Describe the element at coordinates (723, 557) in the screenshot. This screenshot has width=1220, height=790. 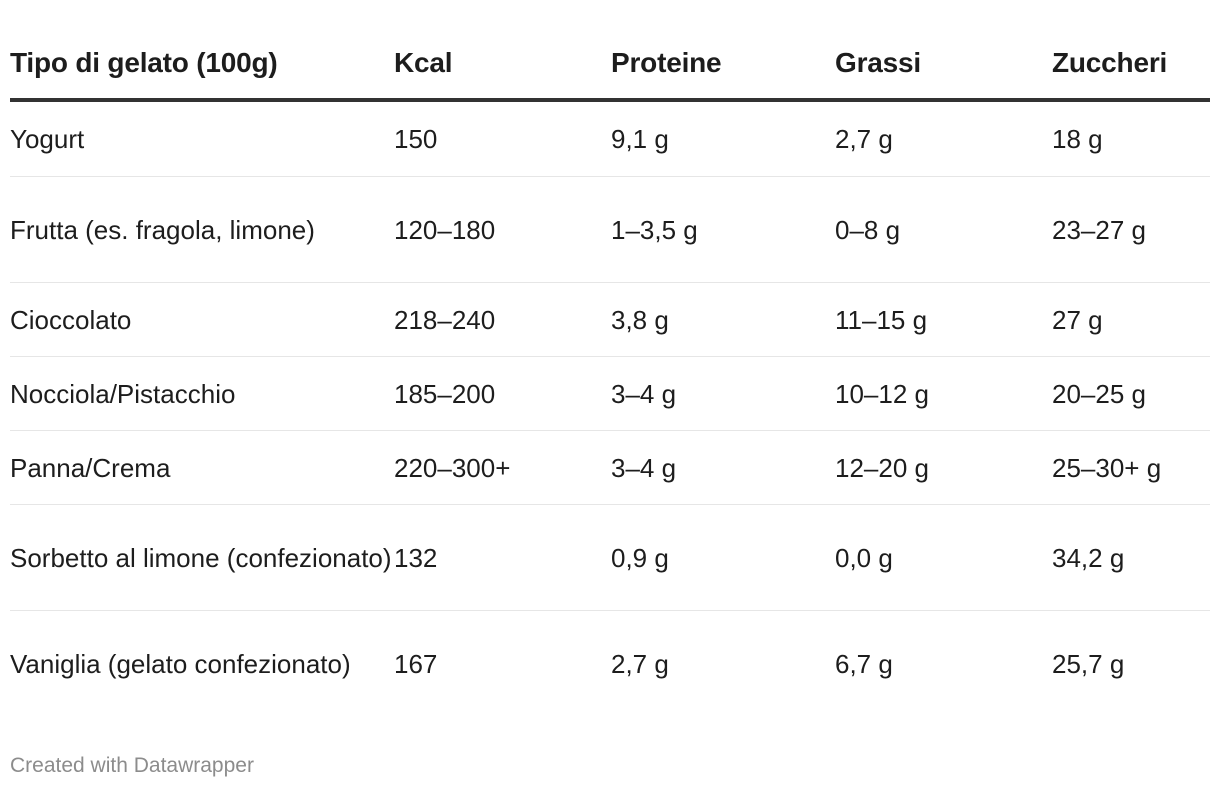
I see `cell-protein: 0,9 g` at that location.